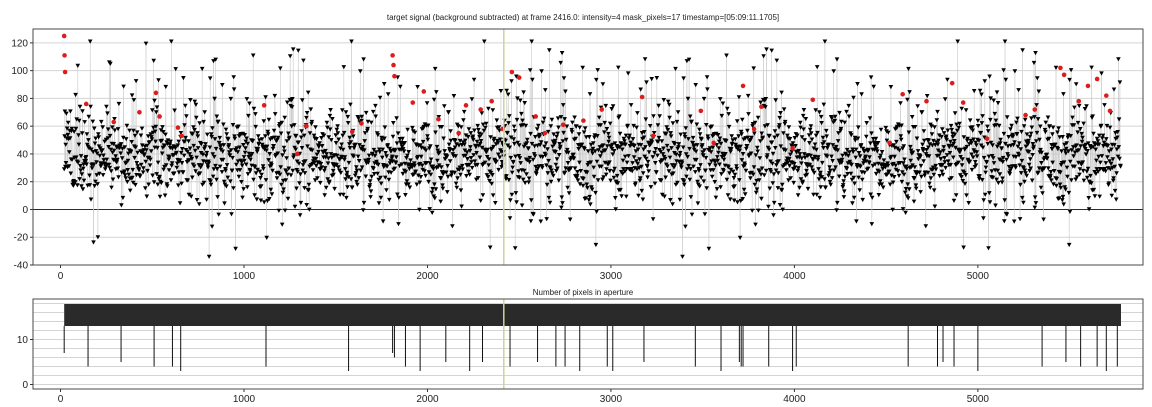  What do you see at coordinates (811, 133) in the screenshot?
I see `signal-point-2036` at bounding box center [811, 133].